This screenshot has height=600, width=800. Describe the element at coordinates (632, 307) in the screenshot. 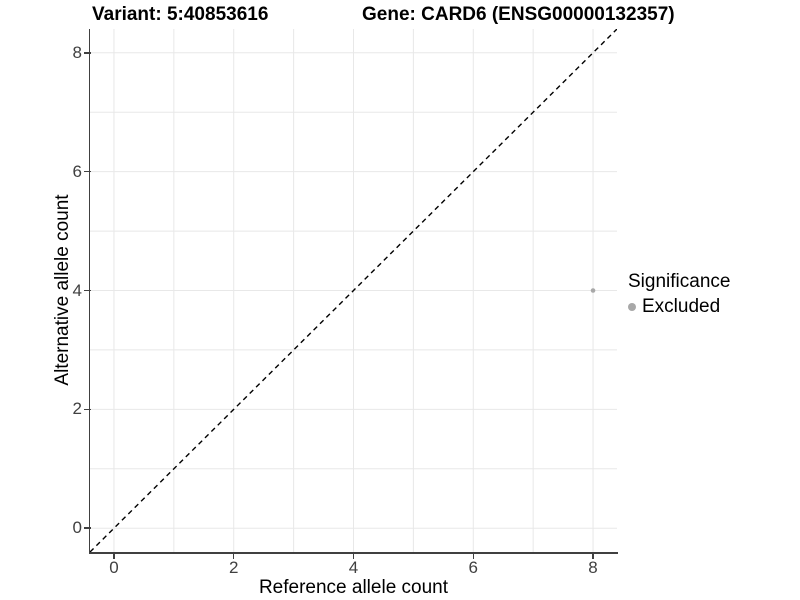

I see `excluded-point-marker-icon` at that location.